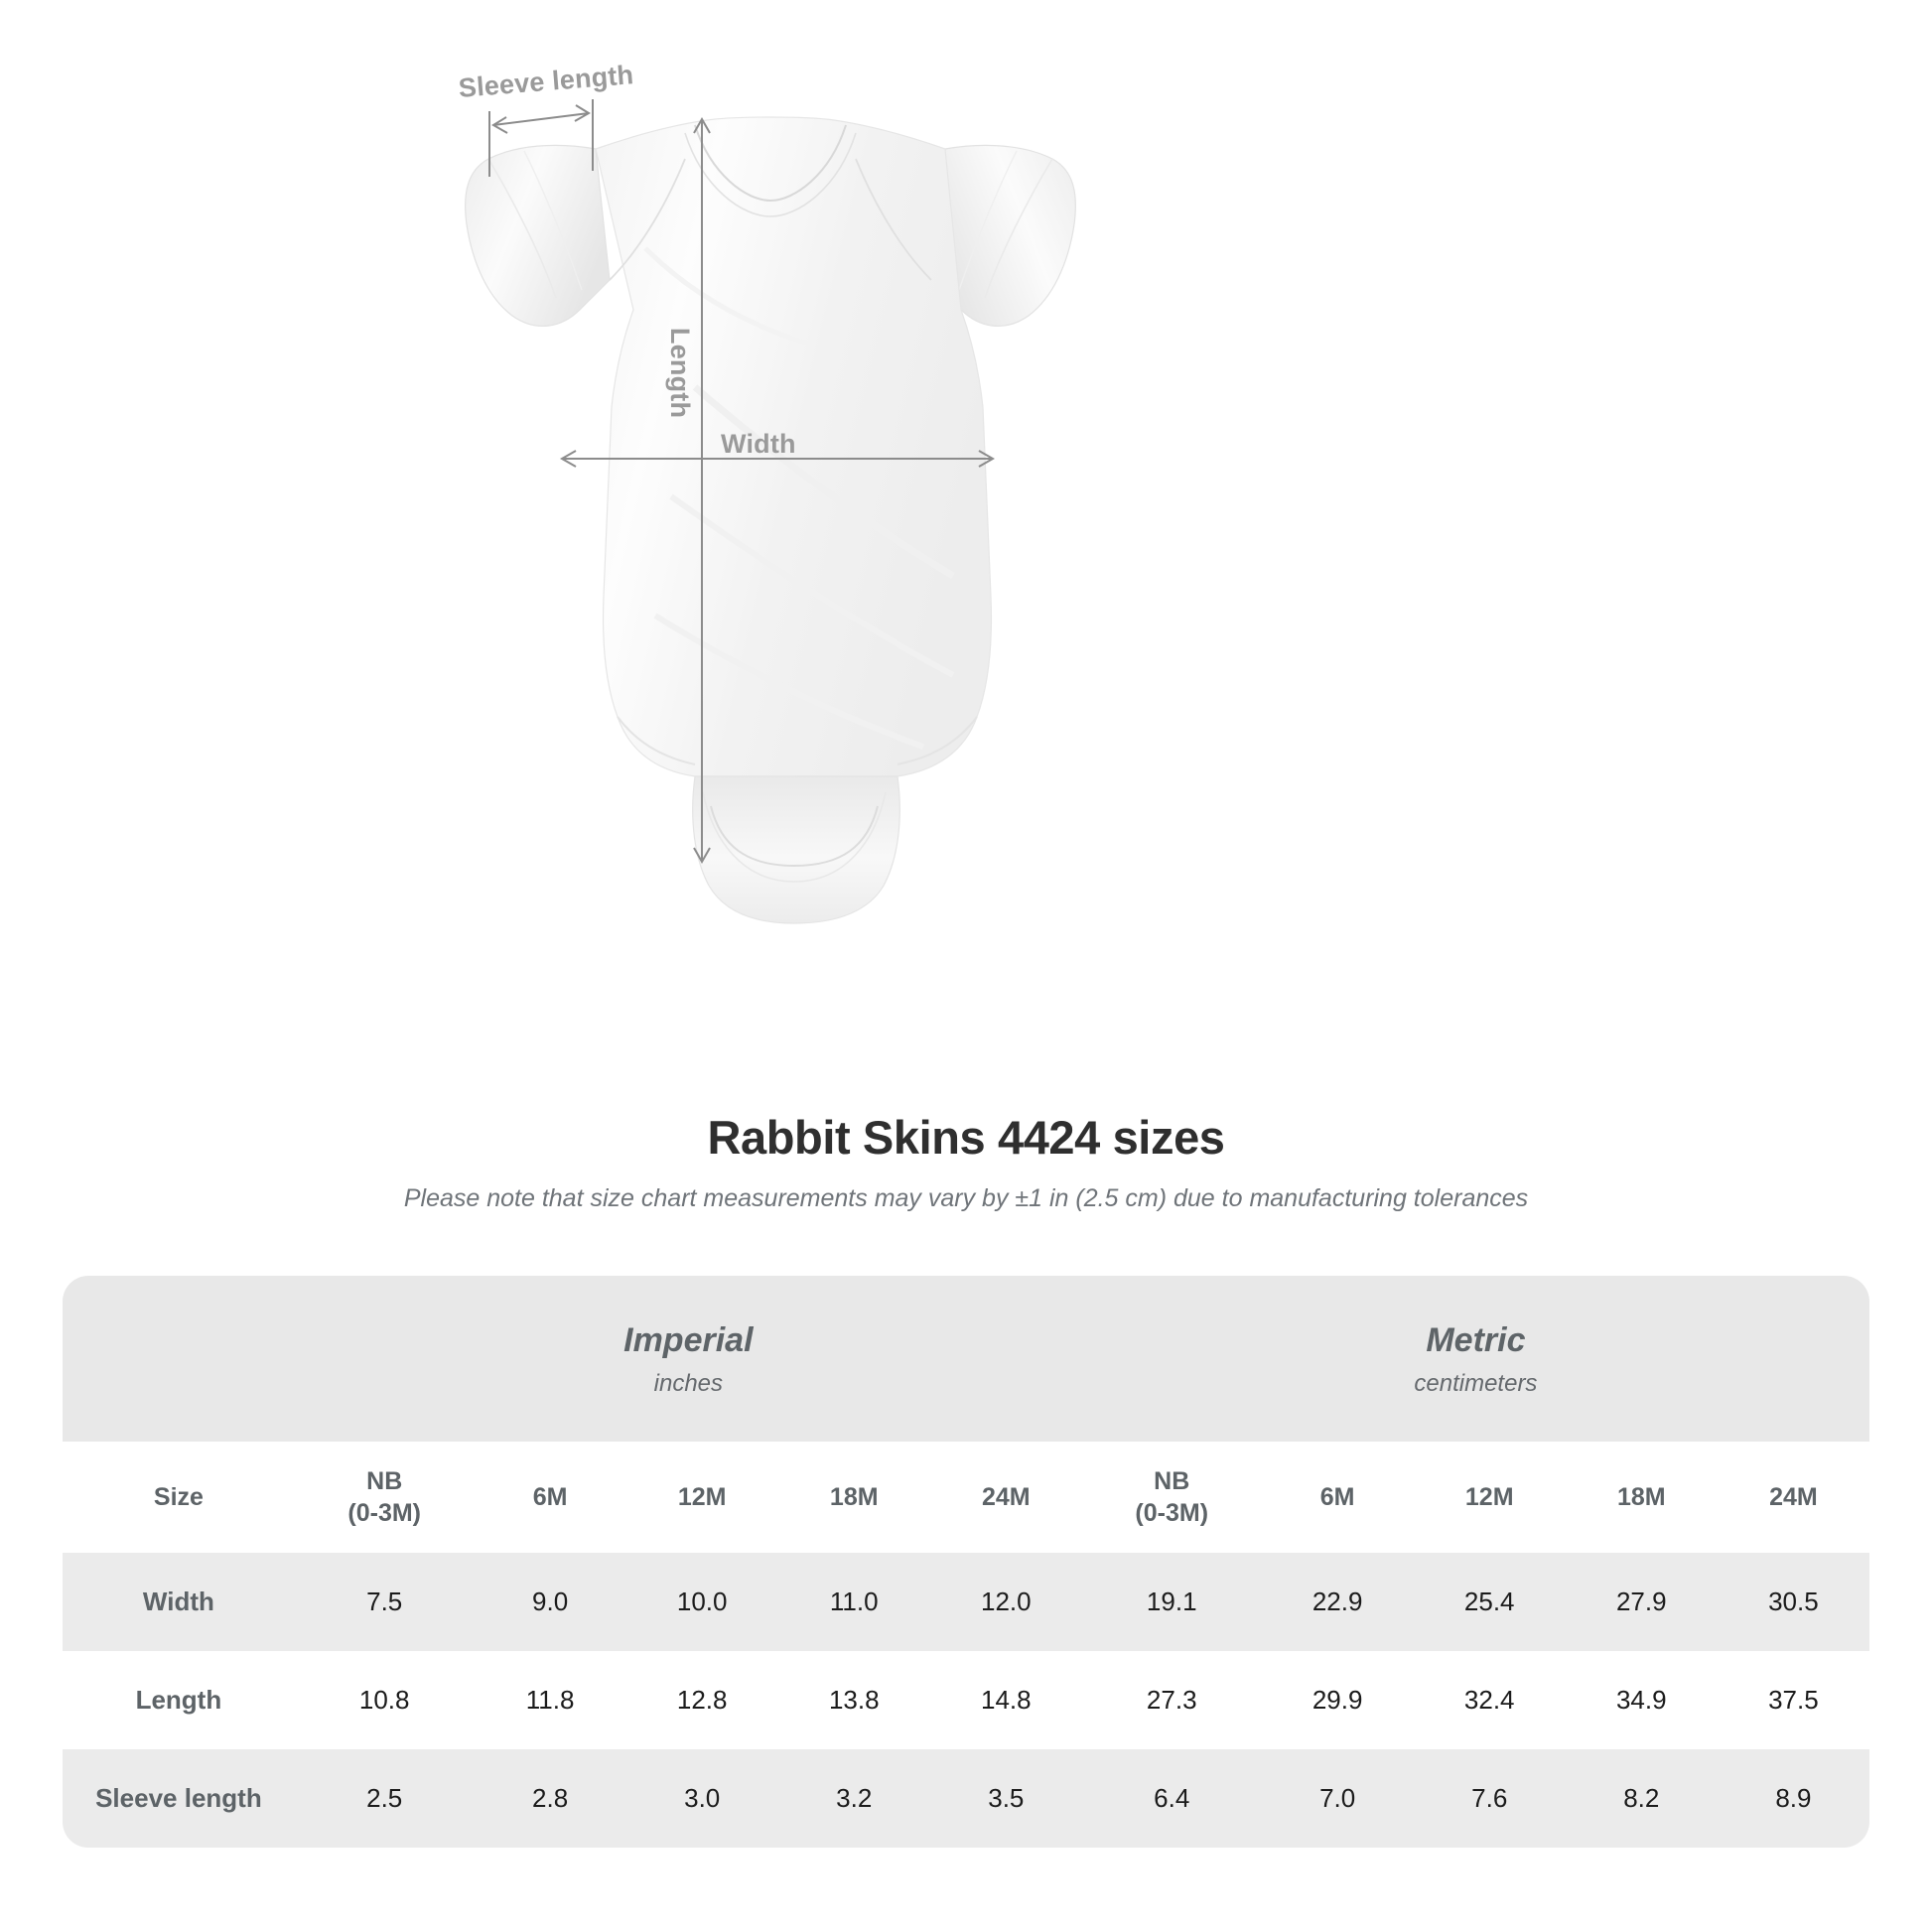 The image size is (1932, 1932). What do you see at coordinates (1793, 1700) in the screenshot?
I see `cell-length-metric-24m: 37.5` at bounding box center [1793, 1700].